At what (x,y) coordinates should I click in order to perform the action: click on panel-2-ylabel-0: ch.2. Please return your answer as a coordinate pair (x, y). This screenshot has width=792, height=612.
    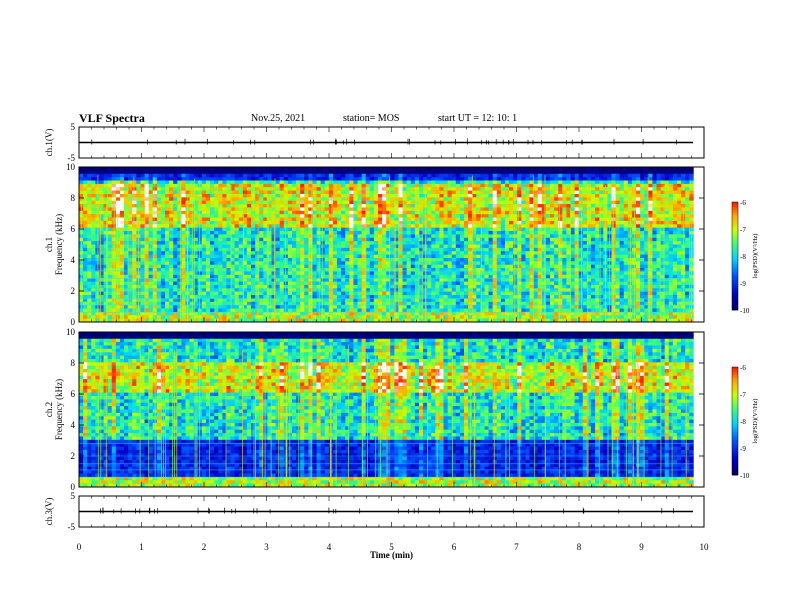
    Looking at the image, I should click on (49, 409).